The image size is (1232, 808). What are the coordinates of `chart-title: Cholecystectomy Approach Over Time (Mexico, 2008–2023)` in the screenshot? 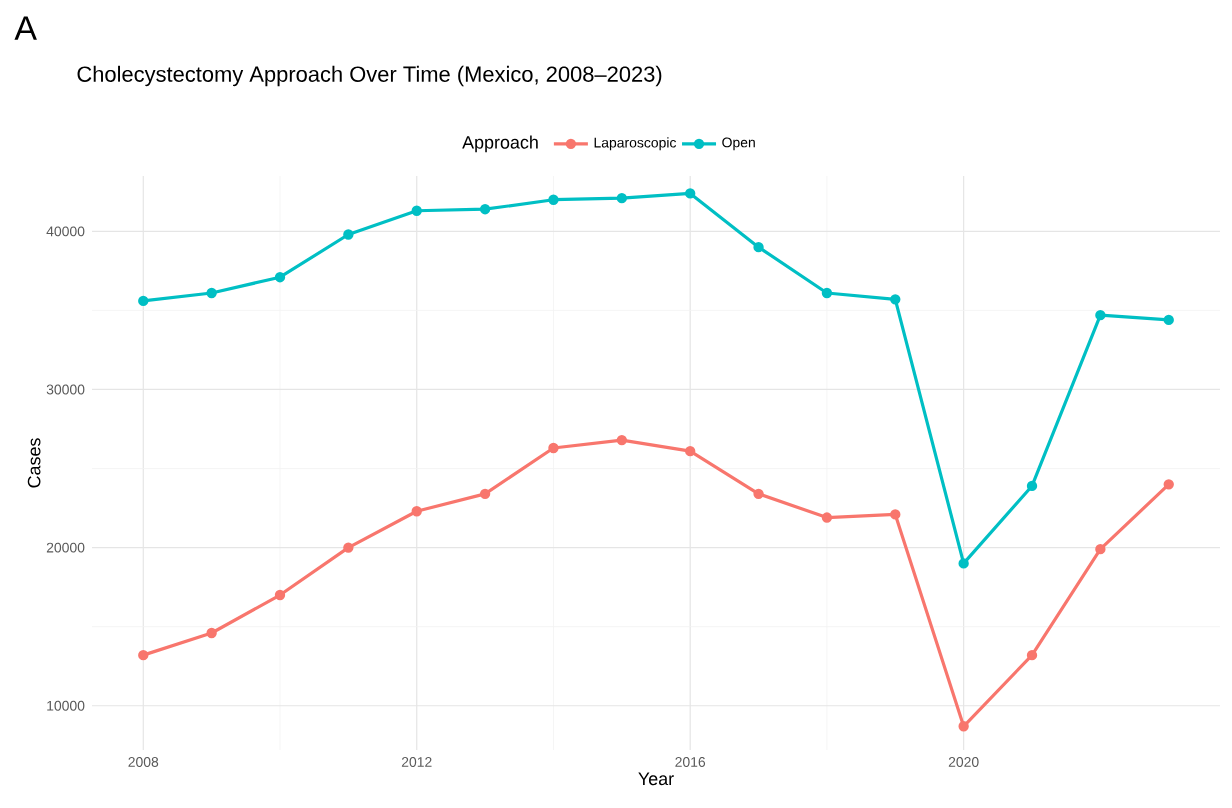 It's located at (369, 76).